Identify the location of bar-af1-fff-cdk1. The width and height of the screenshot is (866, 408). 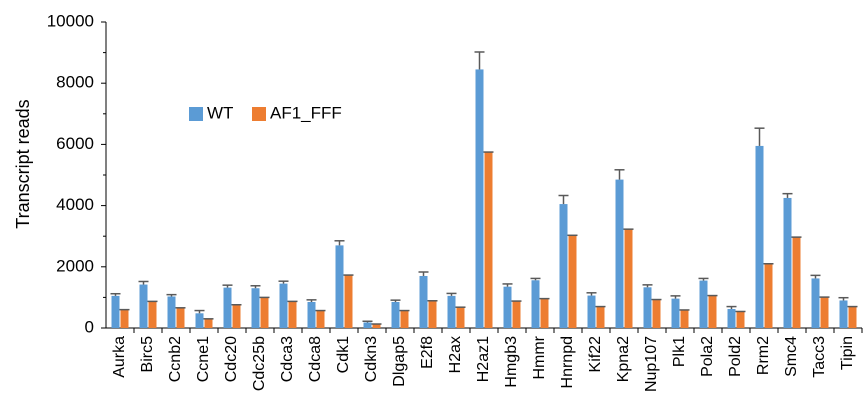
(348, 301).